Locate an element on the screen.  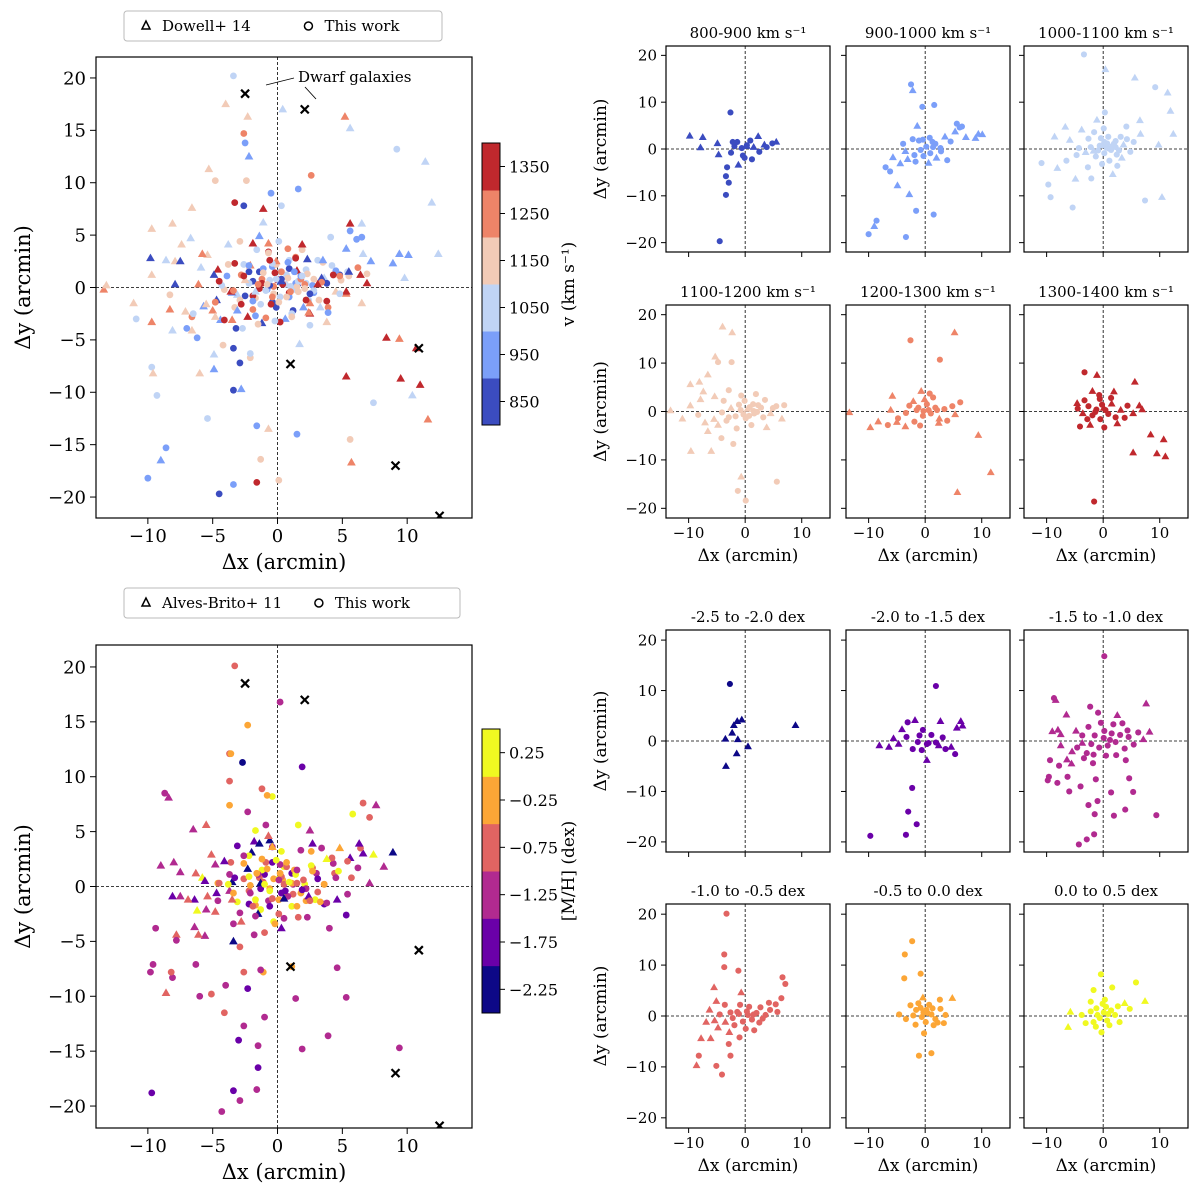
small-panel-main-velocity-0: −20 −10 0 10 20 Δy (arcmin) 800-900 km s⁻¹ is located at coordinates (711, 140).